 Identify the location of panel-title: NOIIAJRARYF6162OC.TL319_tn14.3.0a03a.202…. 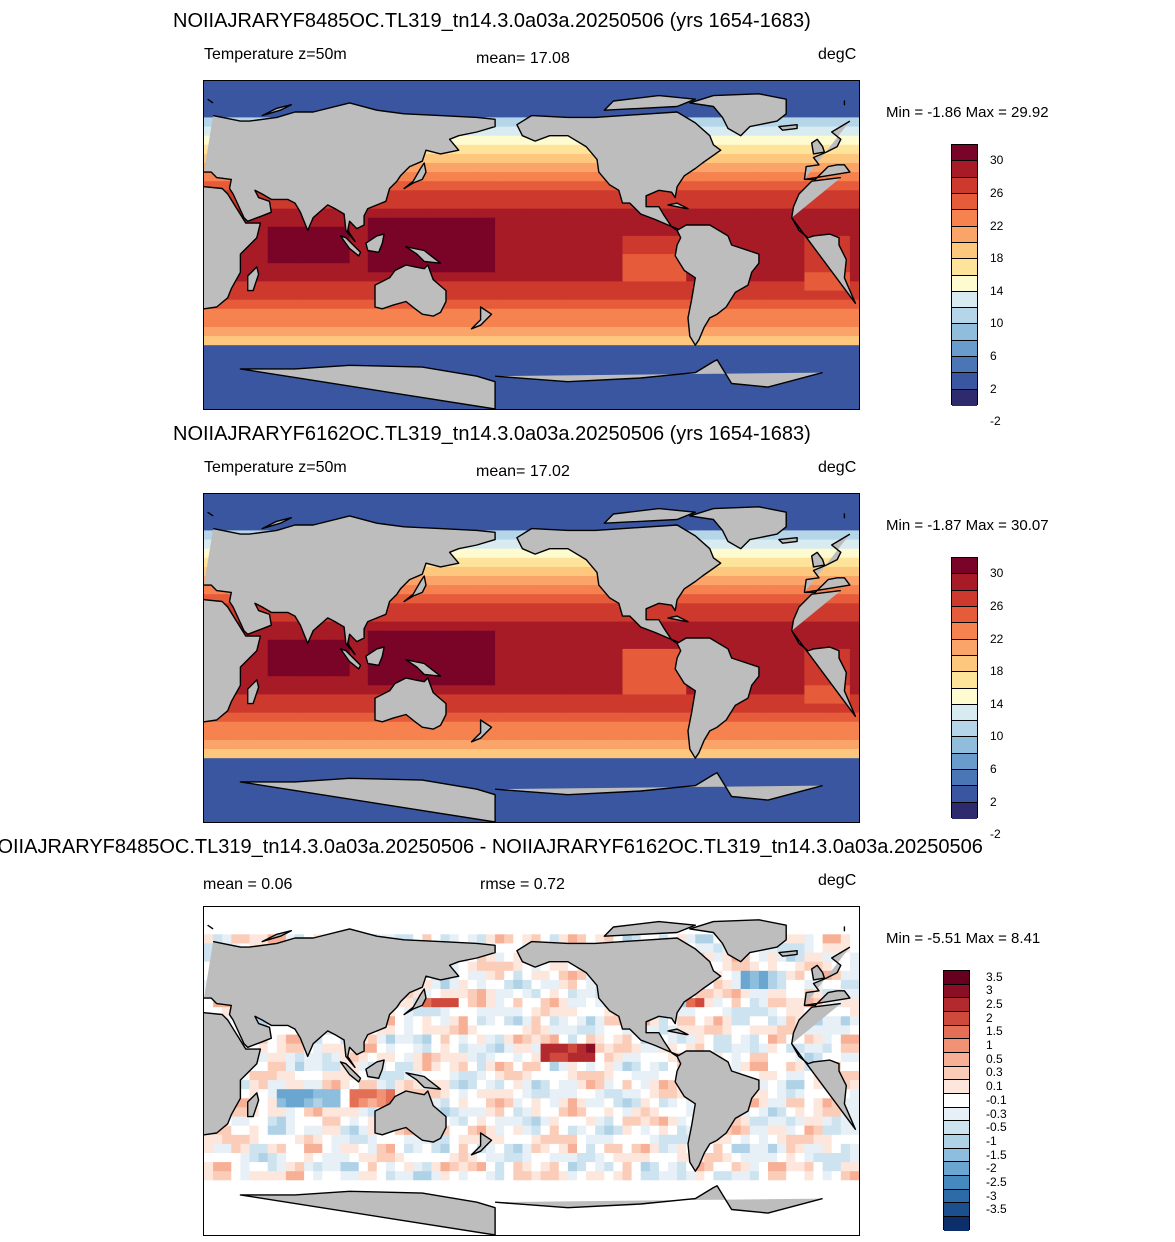
(492, 434).